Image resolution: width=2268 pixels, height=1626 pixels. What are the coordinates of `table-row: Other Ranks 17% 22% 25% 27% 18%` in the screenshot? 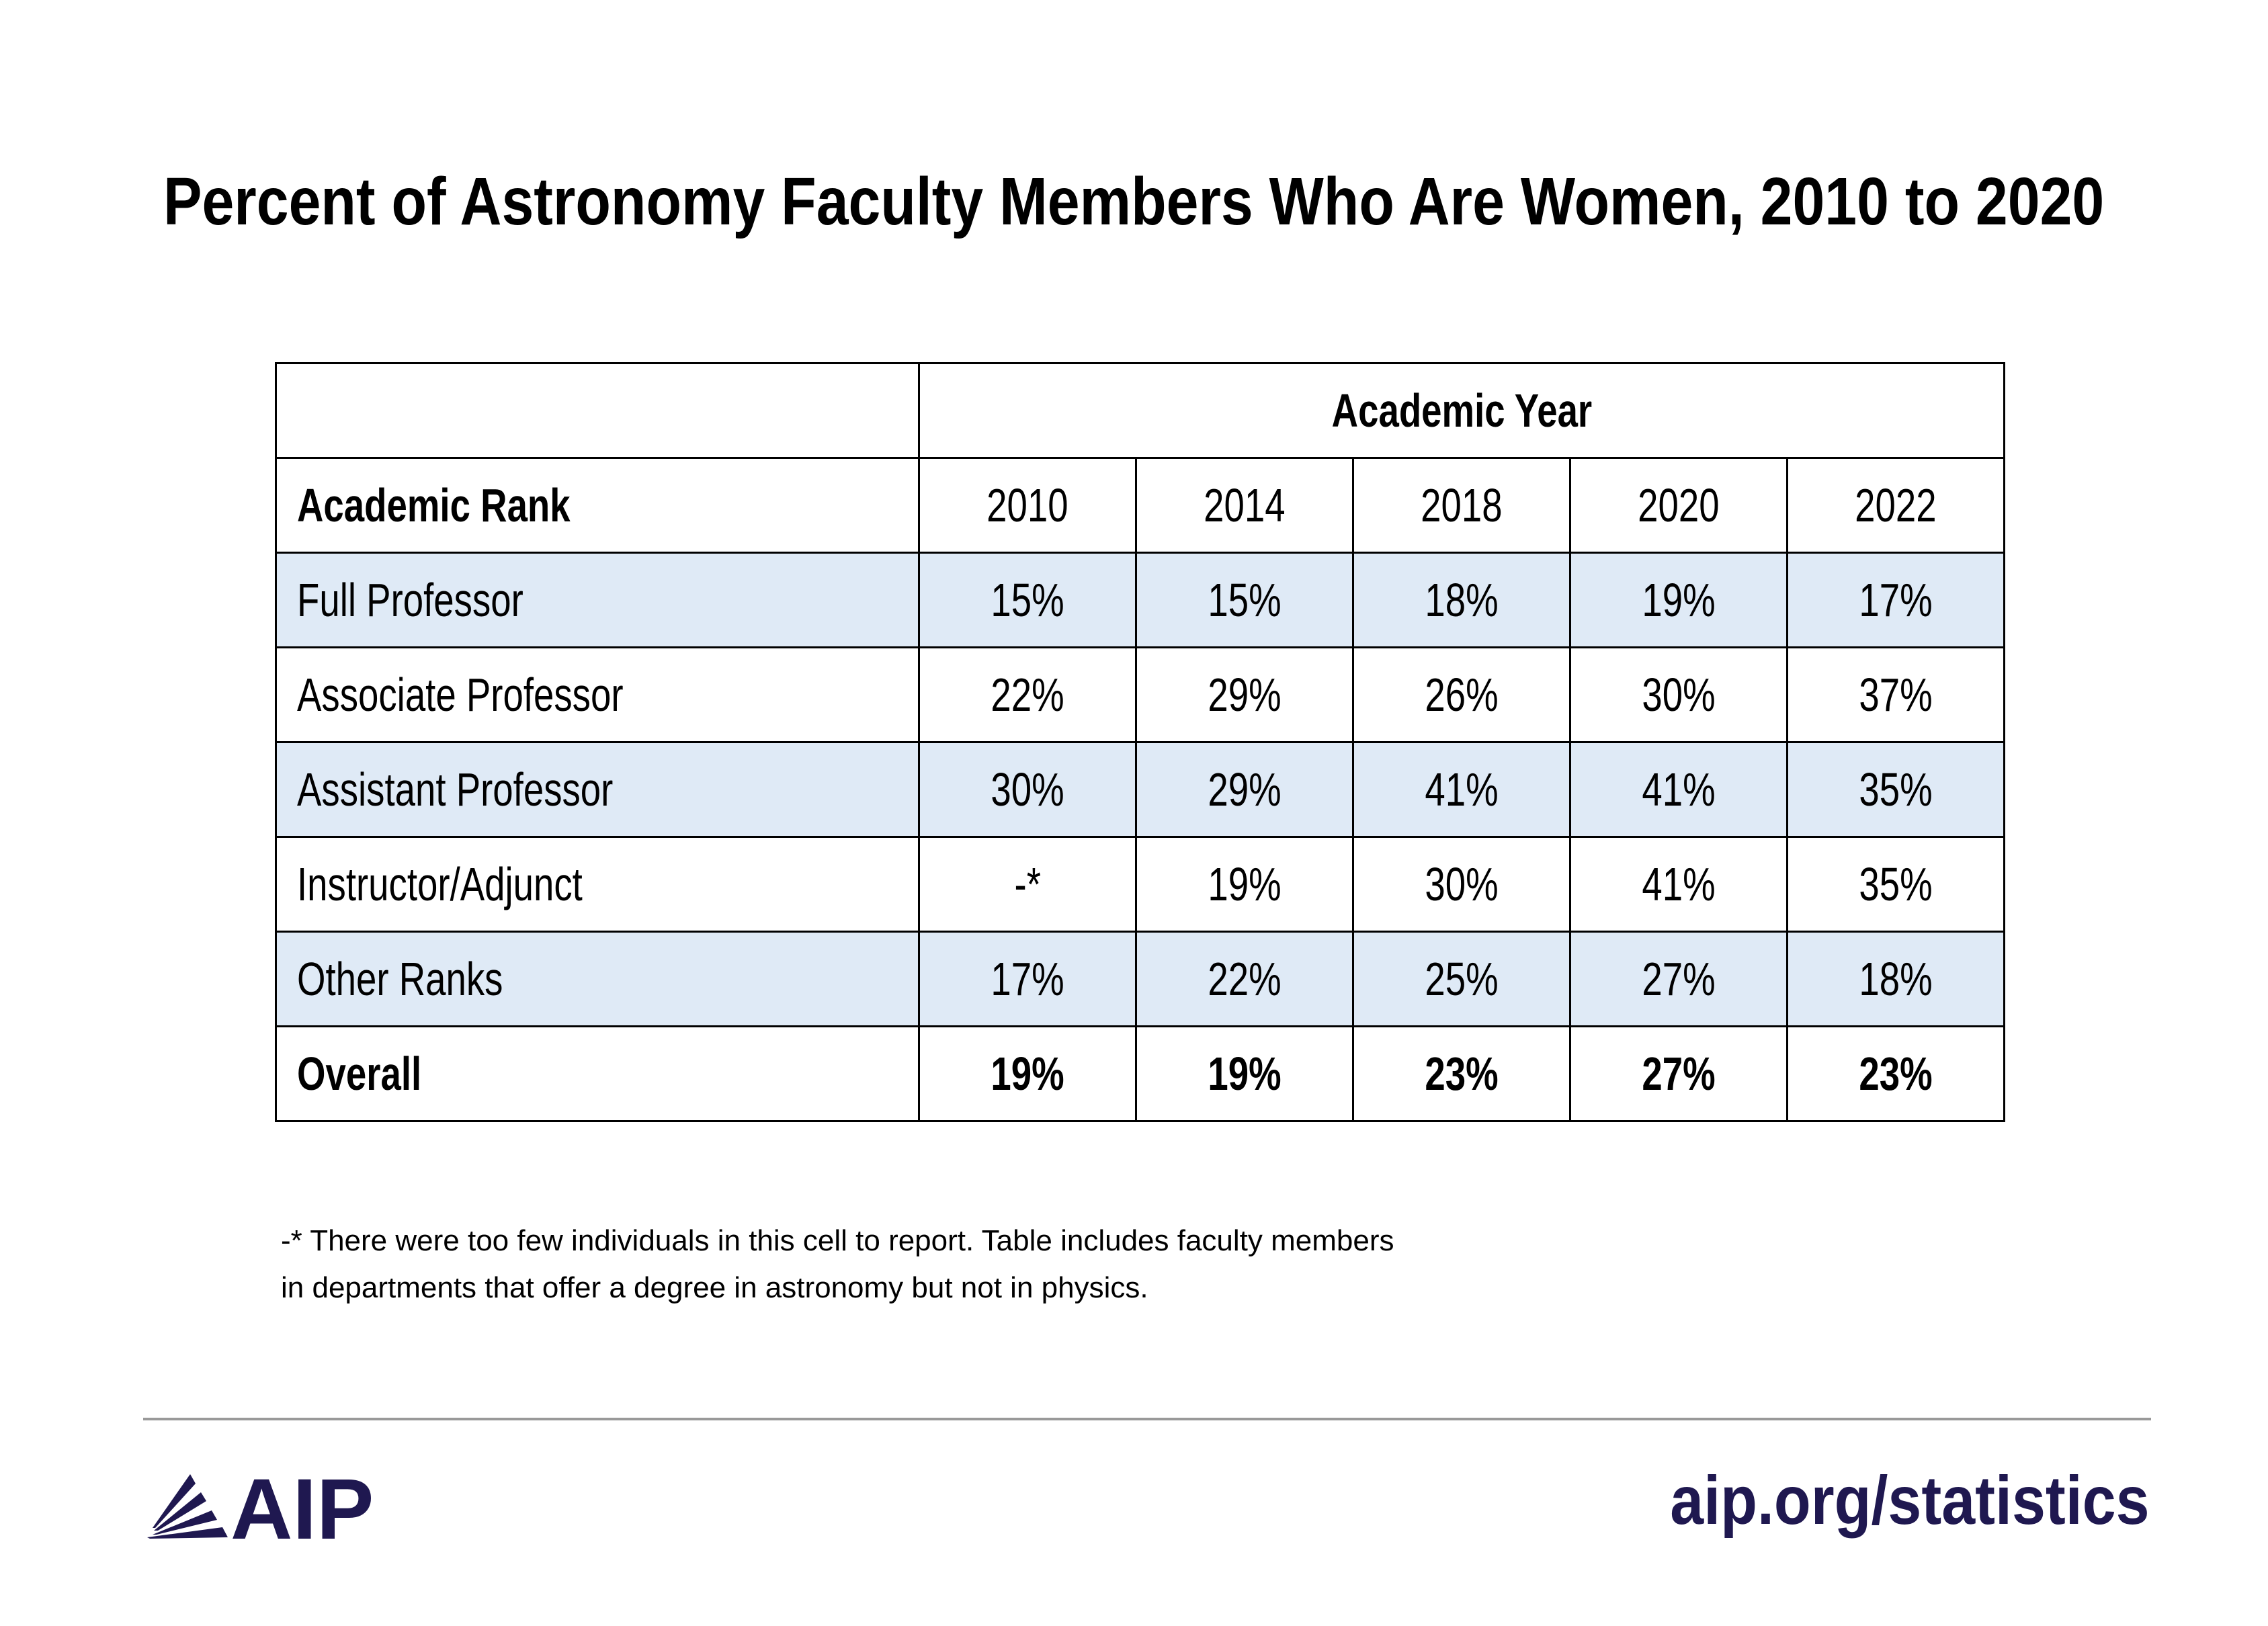 It's located at (1140, 979).